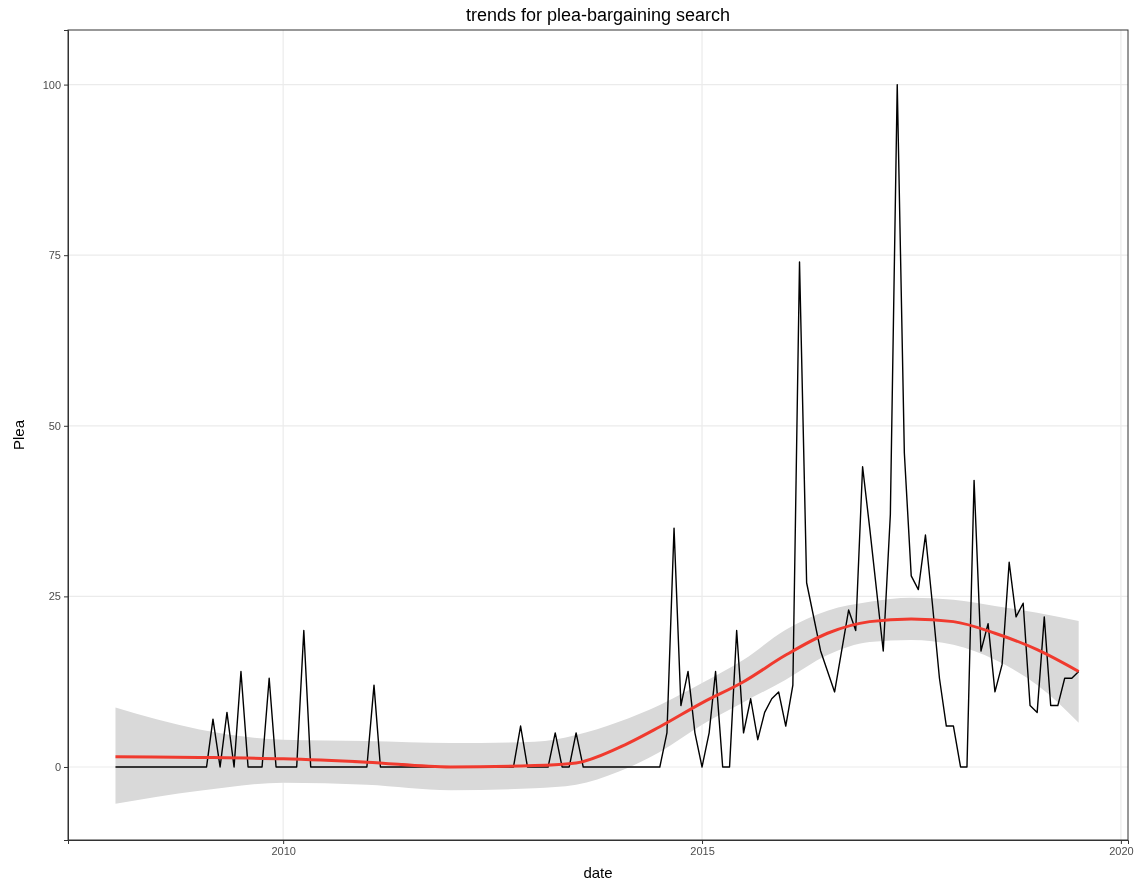 The height and width of the screenshot is (881, 1134). Describe the element at coordinates (54, 596) in the screenshot. I see `y-tick-label: 25` at that location.